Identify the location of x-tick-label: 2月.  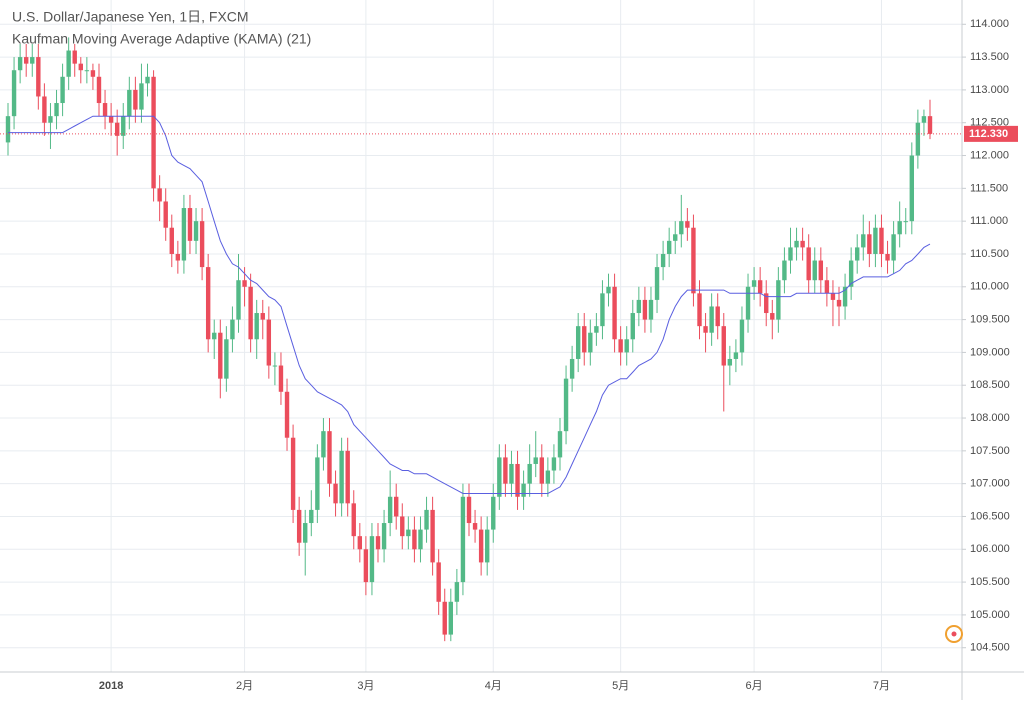
(244, 686).